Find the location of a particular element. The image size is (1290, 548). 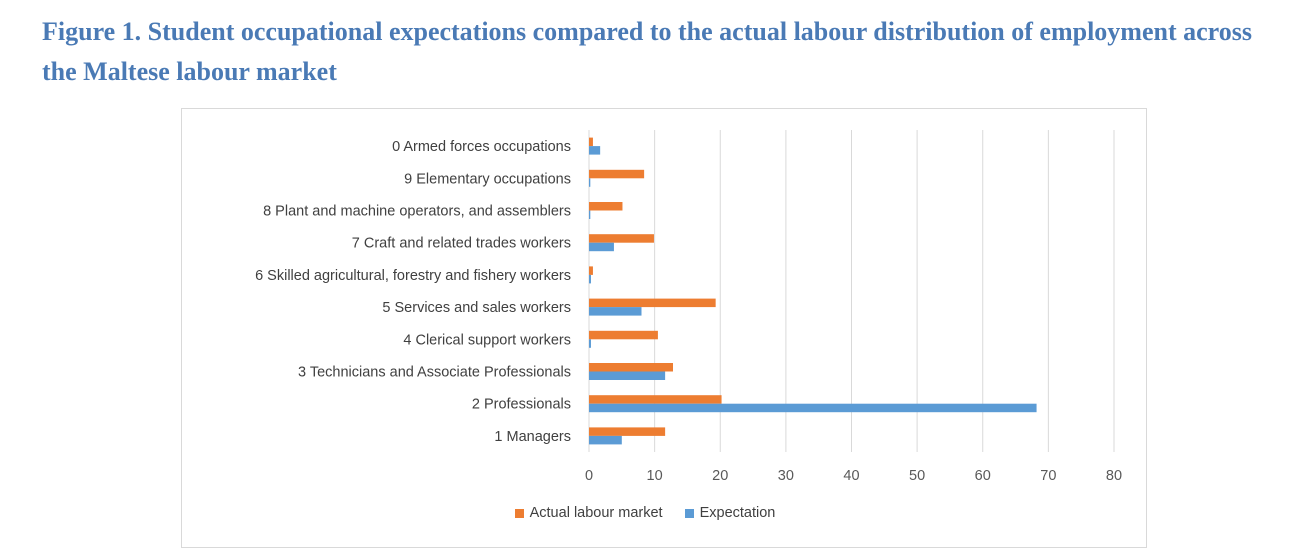

legend-label-actual: Actual labour market is located at coordinates (596, 513).